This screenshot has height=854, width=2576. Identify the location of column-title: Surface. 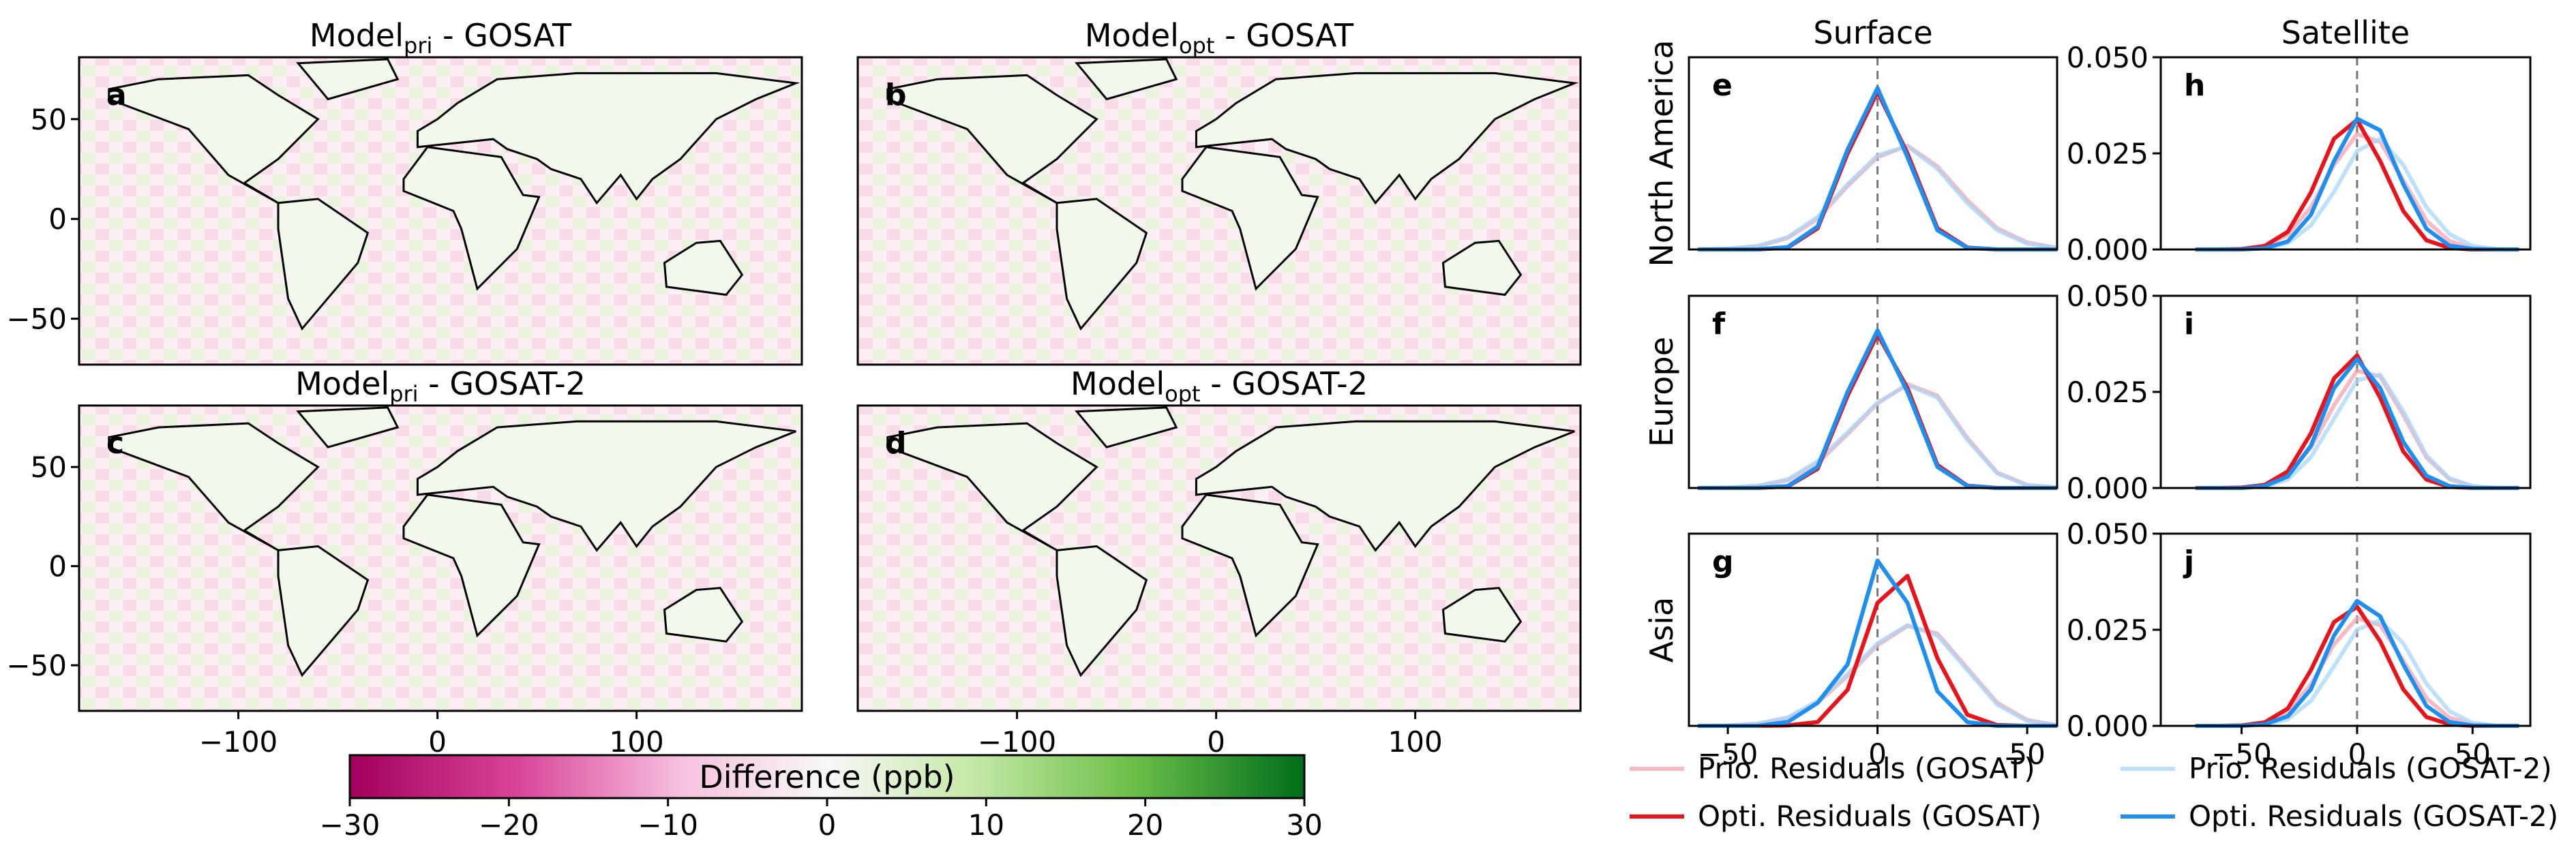
(1872, 32).